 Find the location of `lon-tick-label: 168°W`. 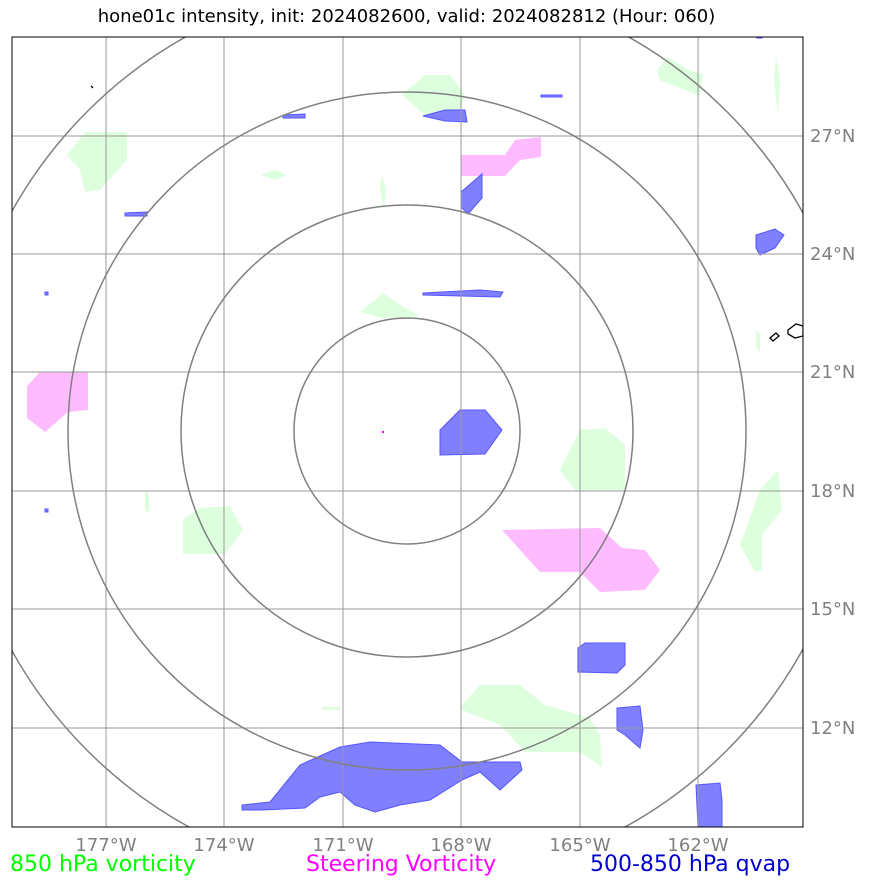

lon-tick-label: 168°W is located at coordinates (460, 845).